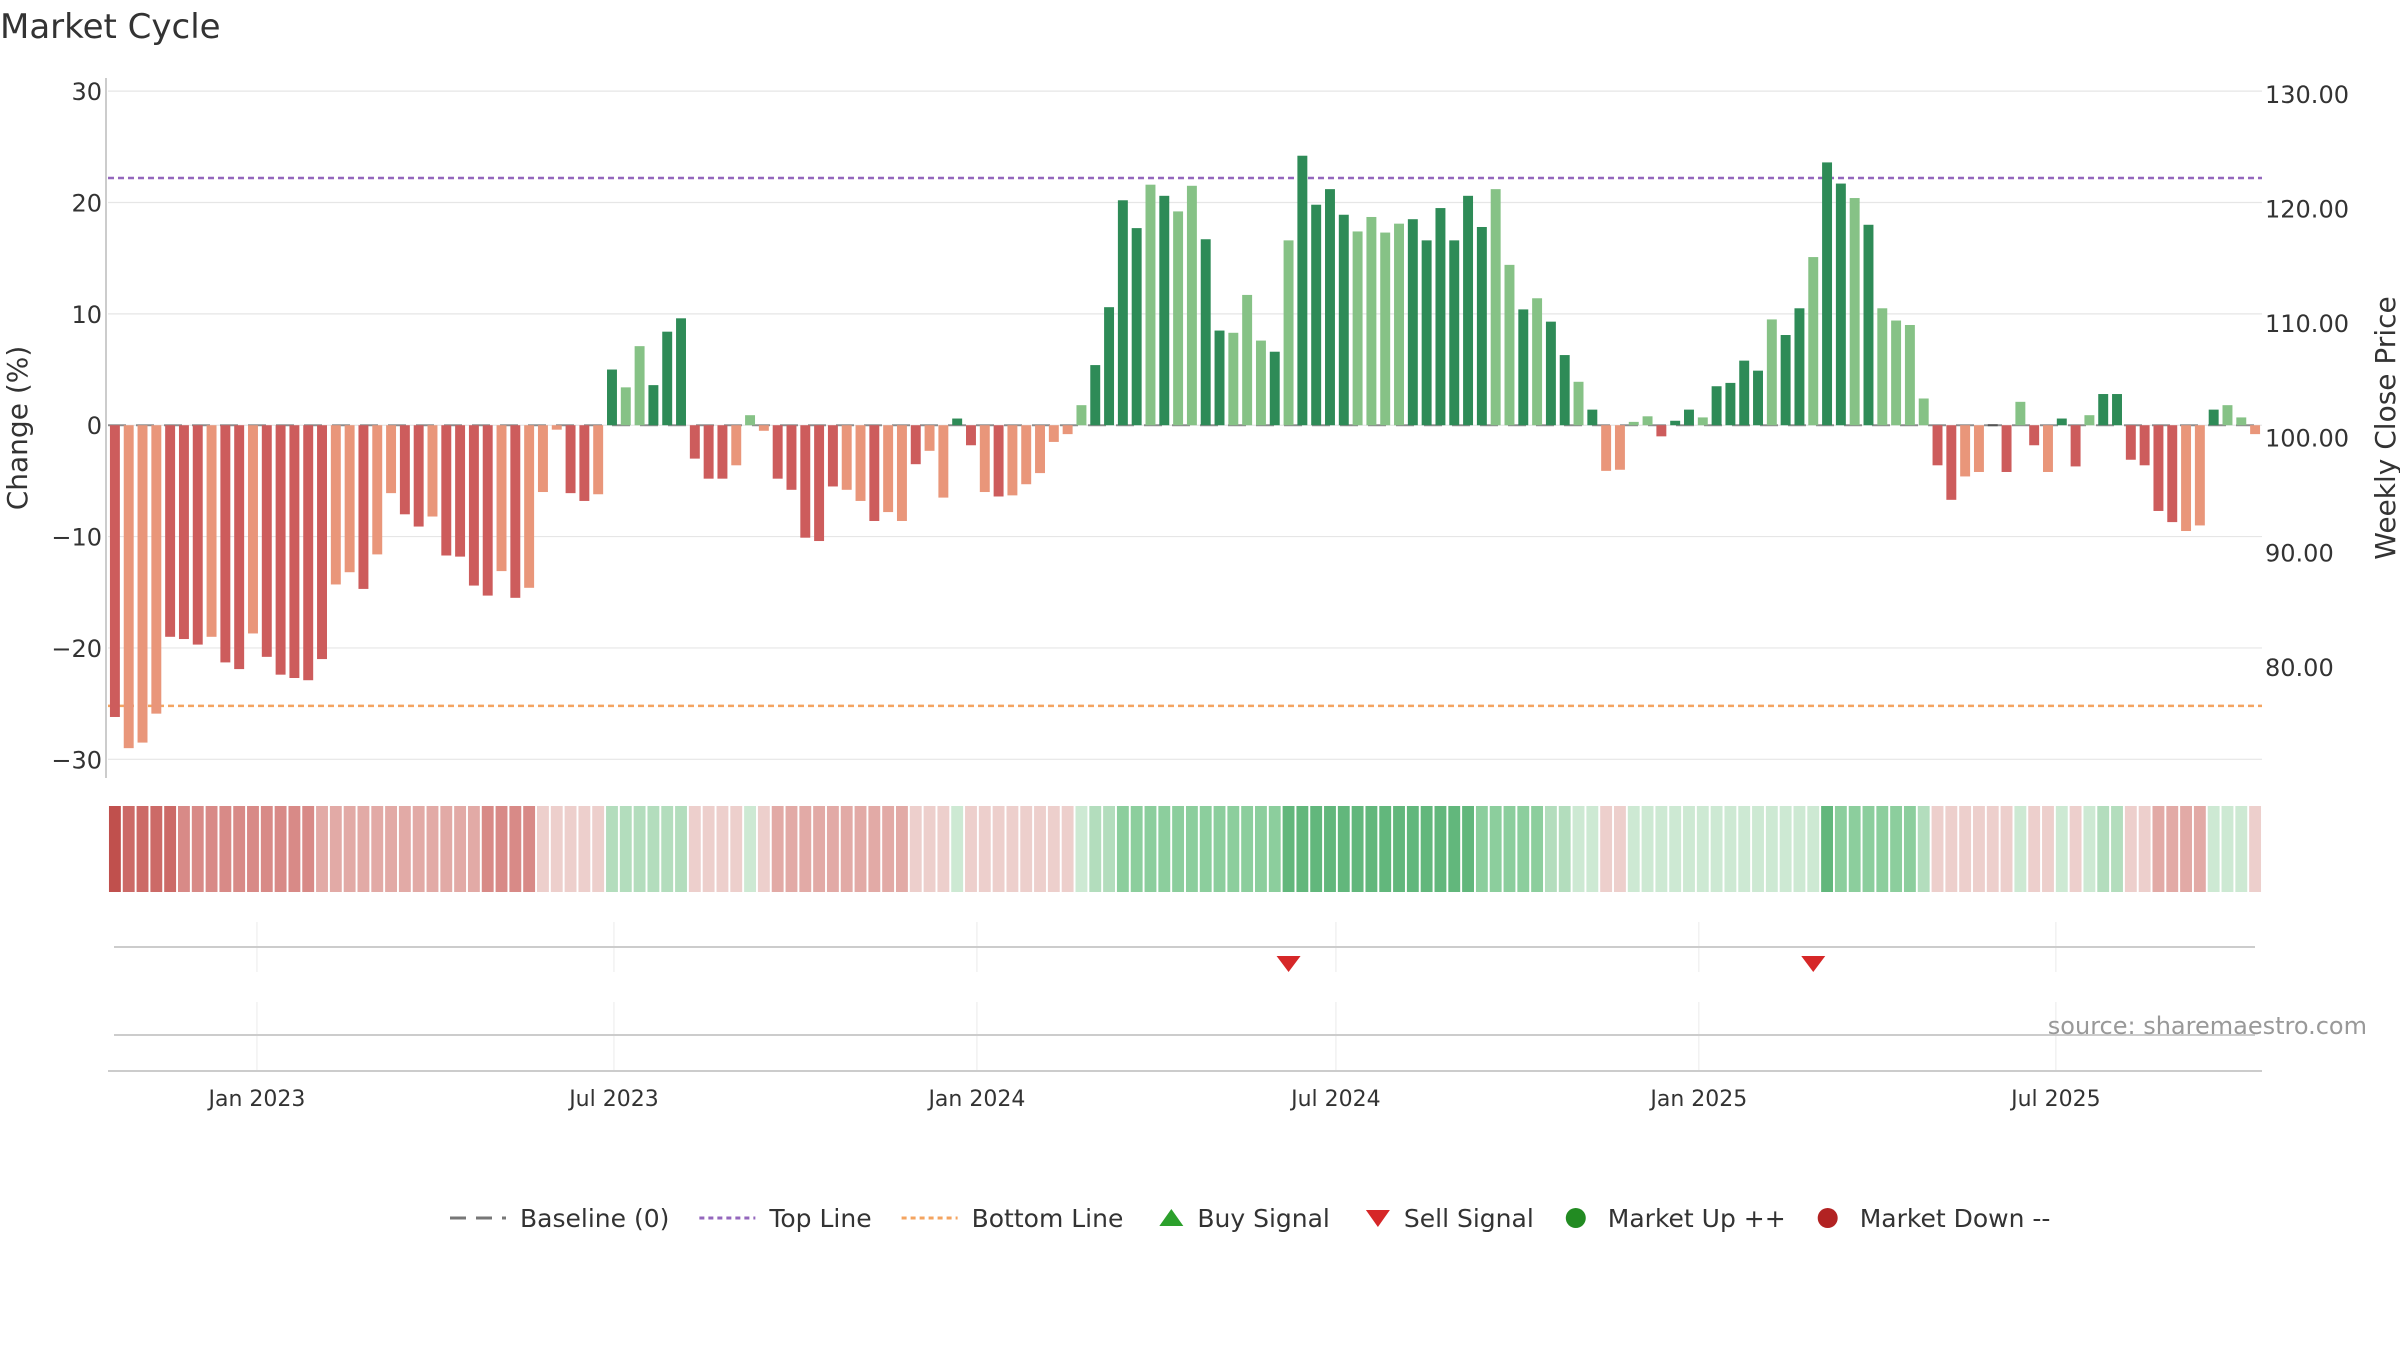 The width and height of the screenshot is (2400, 1350). I want to click on y-tick-label-right: 80.00, so click(2299, 668).